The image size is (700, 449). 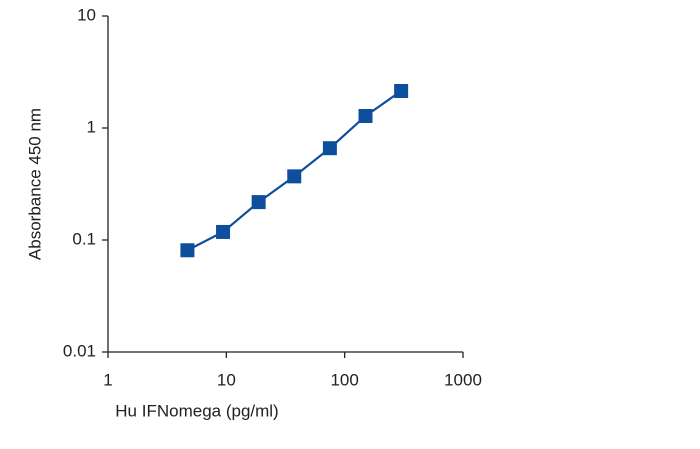 What do you see at coordinates (84, 238) in the screenshot?
I see `y-tick-label: 0.1` at bounding box center [84, 238].